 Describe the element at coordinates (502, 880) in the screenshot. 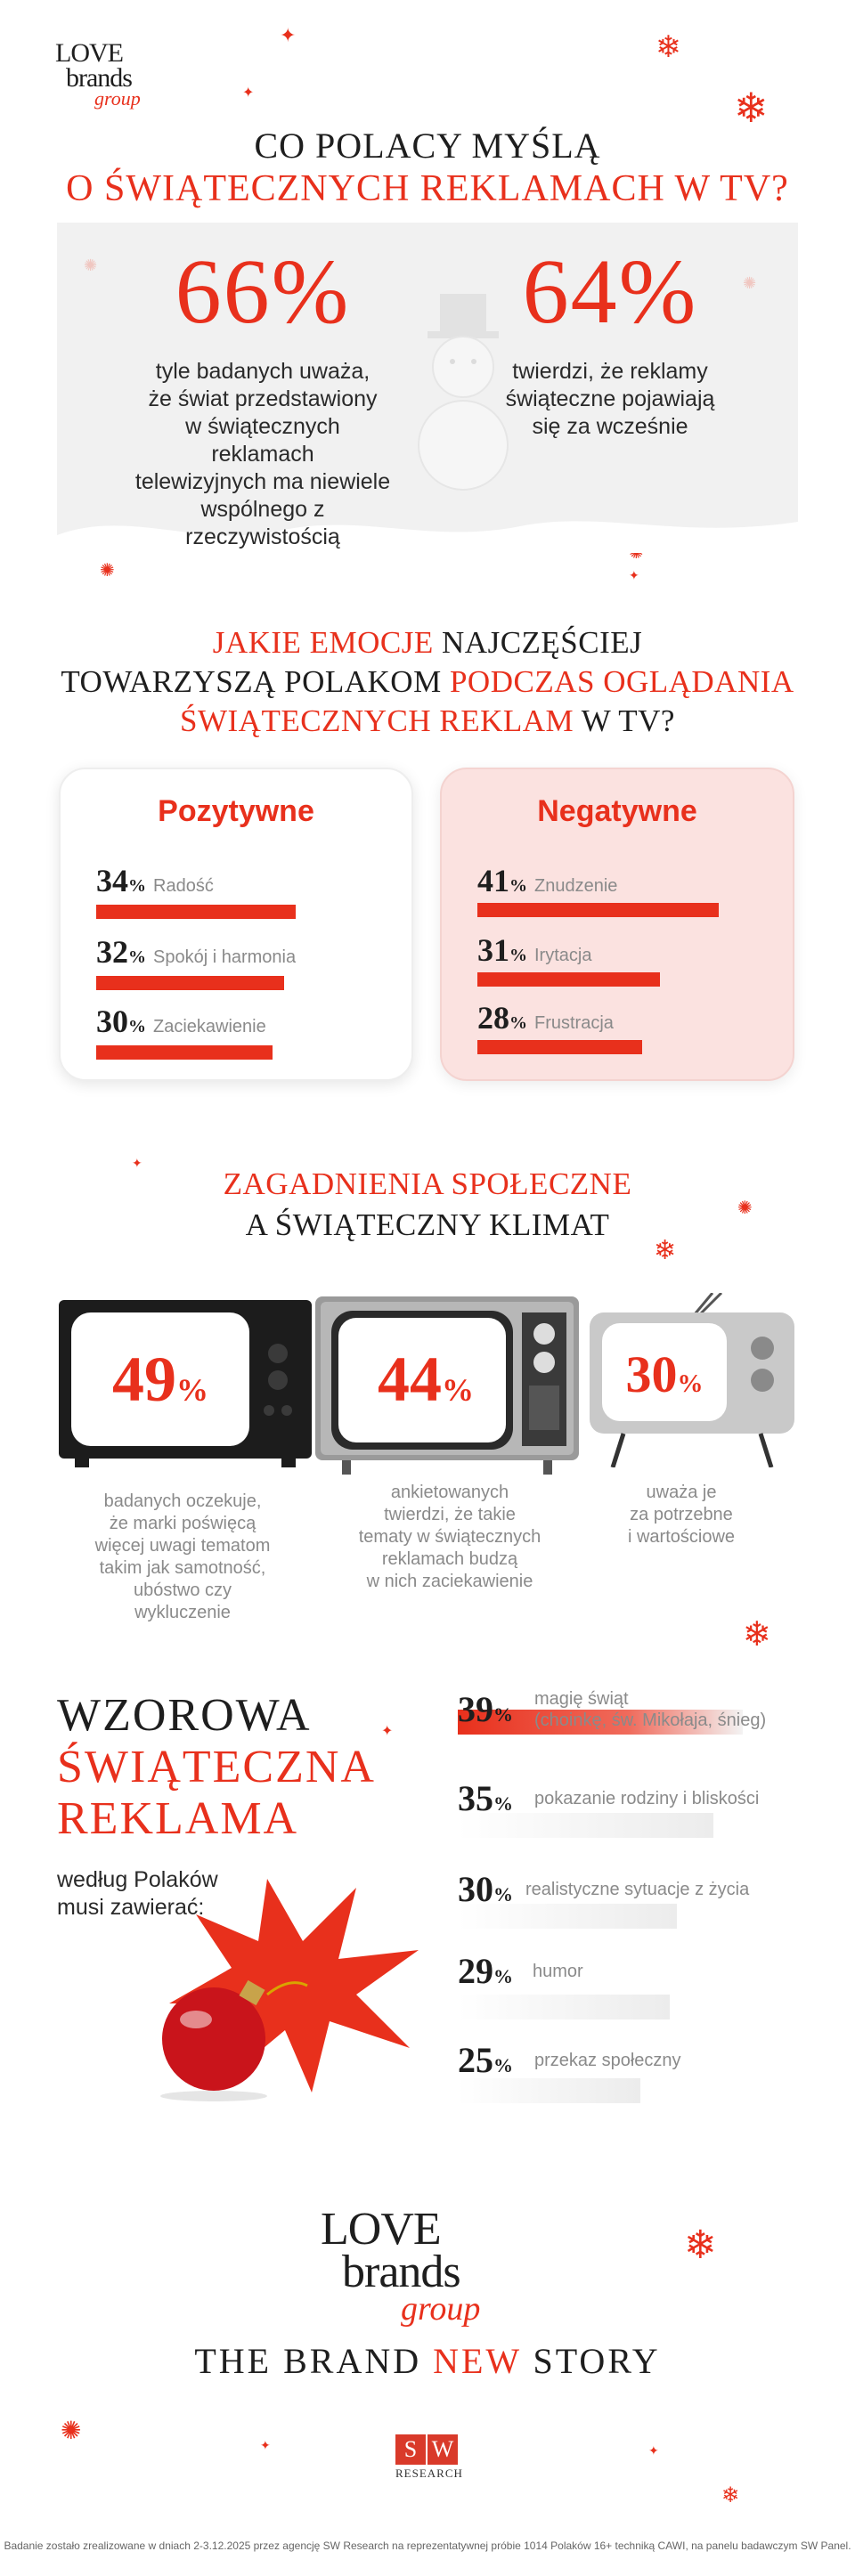

I see `emotion-percent: 41%` at that location.